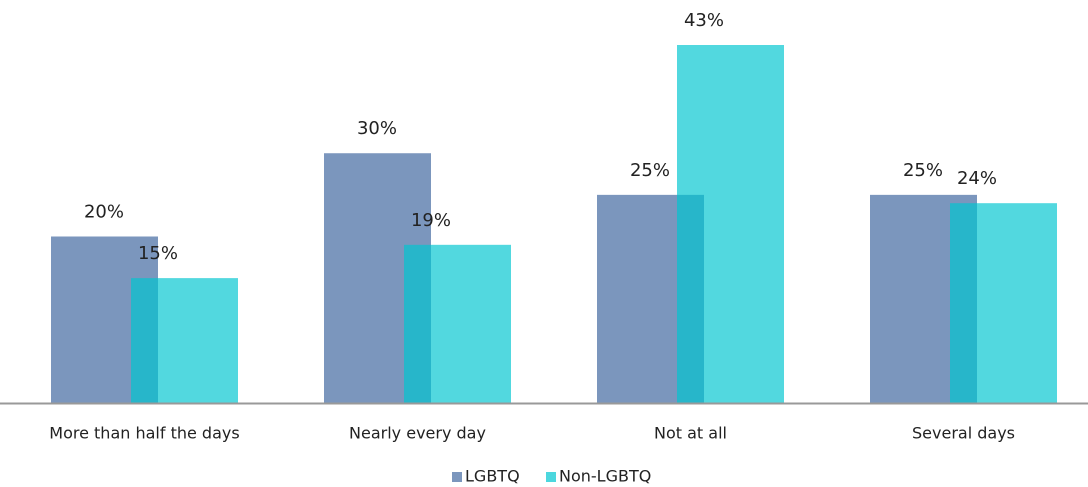  Describe the element at coordinates (704, 20) in the screenshot. I see `data-label: 43%` at that location.